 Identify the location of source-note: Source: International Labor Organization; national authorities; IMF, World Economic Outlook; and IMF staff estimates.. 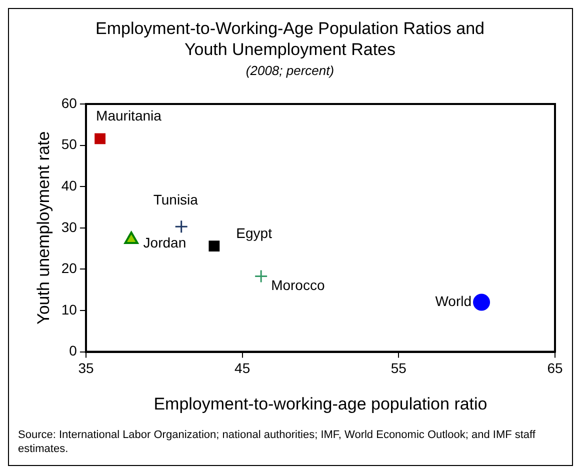
(277, 442).